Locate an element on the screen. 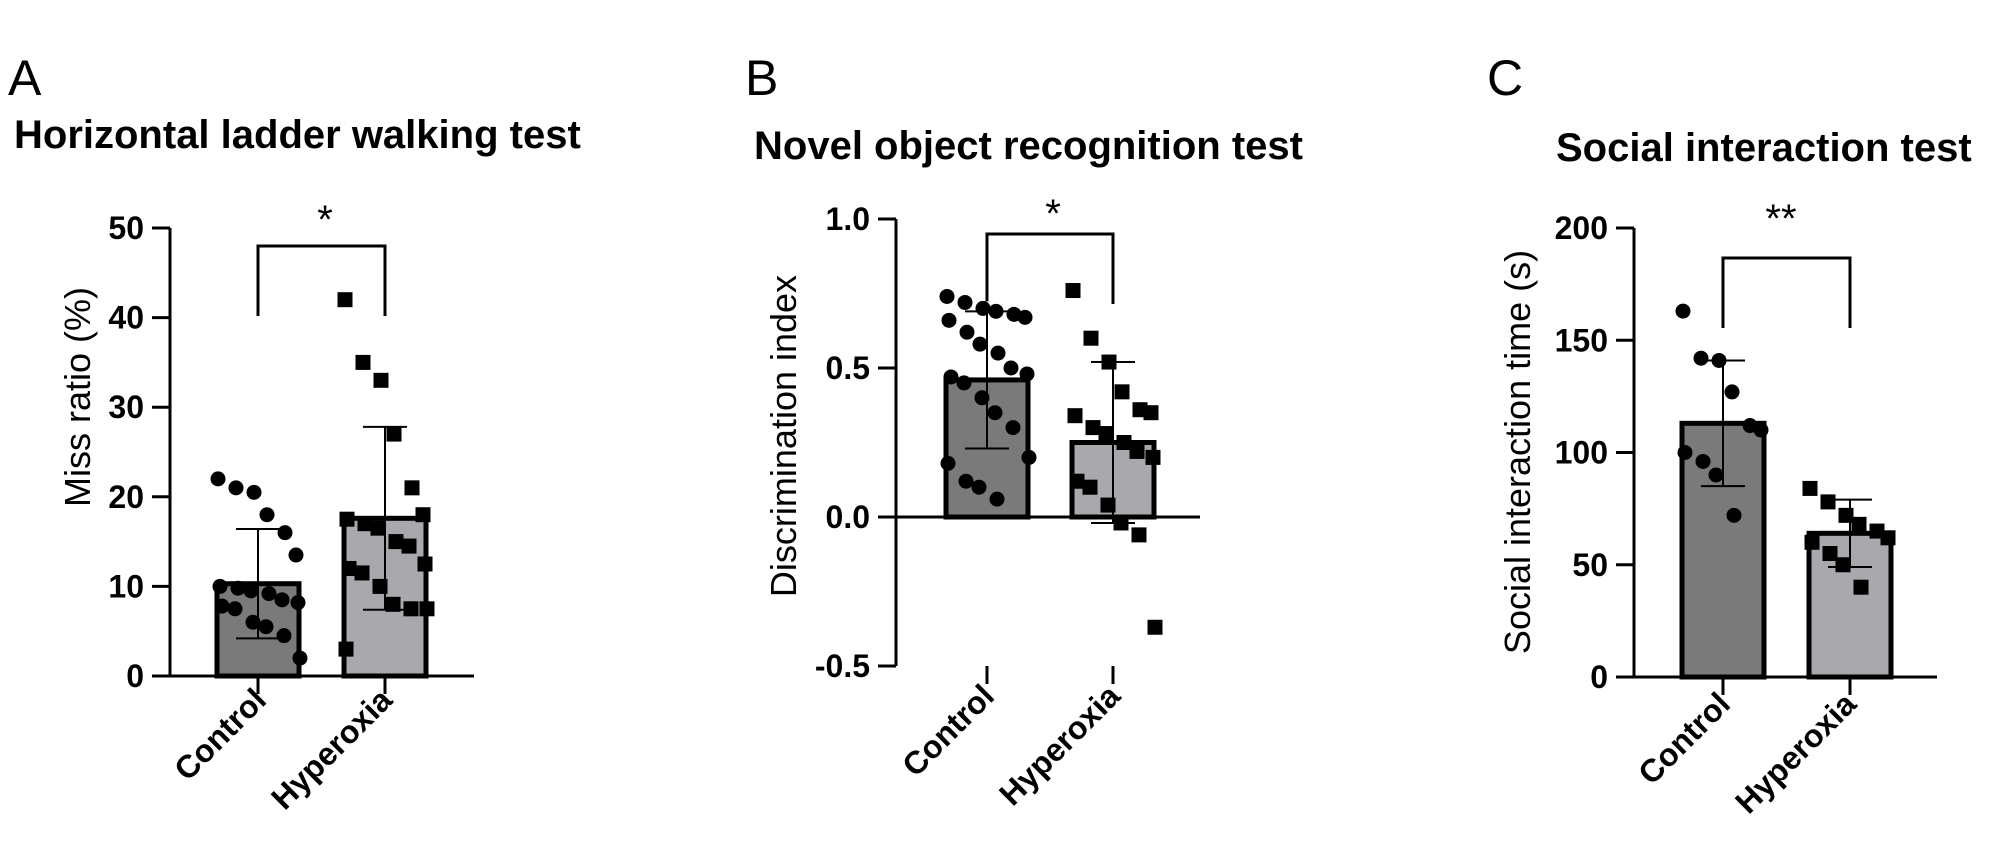  panel-title: Social interaction test is located at coordinates (1764, 148).